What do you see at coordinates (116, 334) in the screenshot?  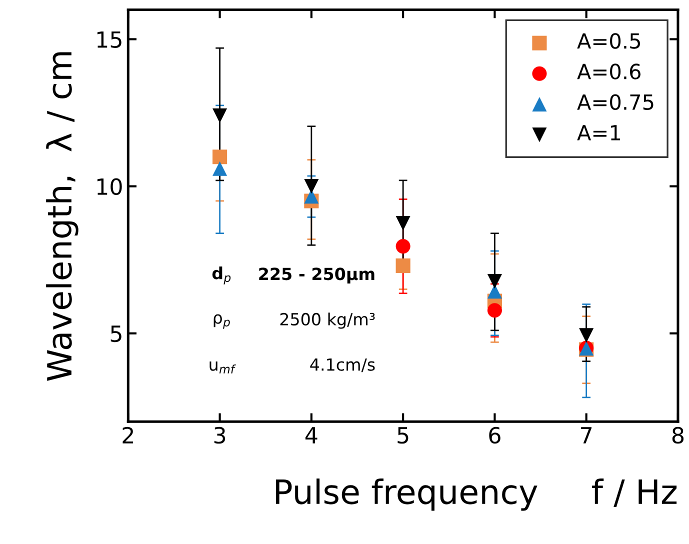 I see `y-tick-label: 5` at bounding box center [116, 334].